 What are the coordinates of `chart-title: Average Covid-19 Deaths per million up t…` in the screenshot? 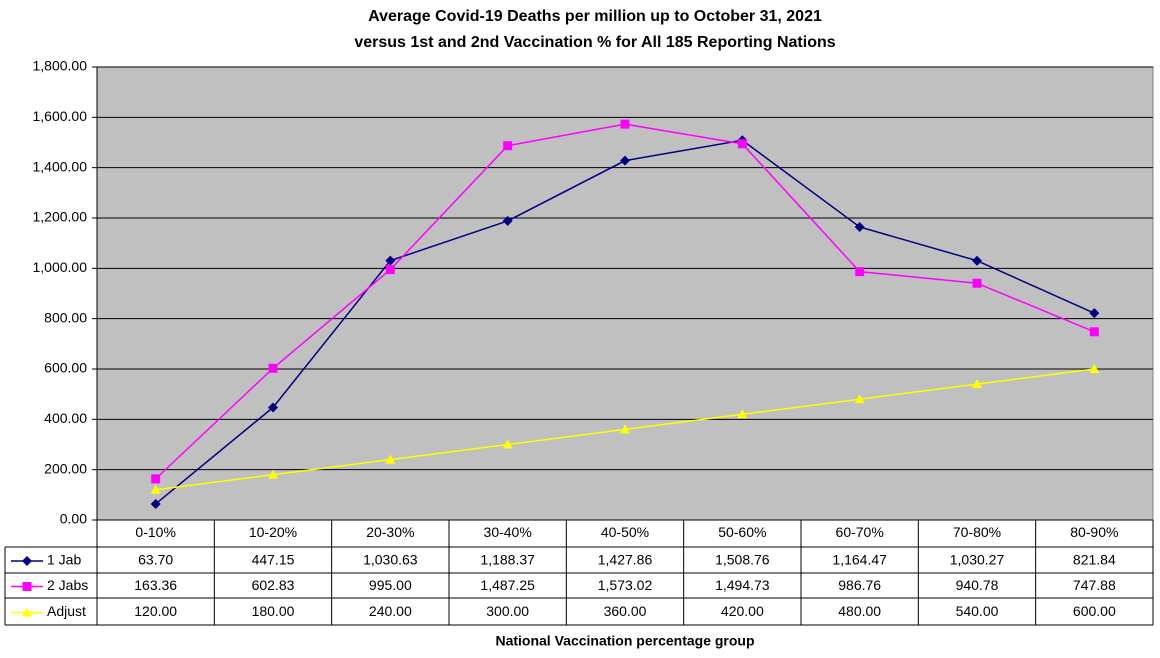 It's located at (595, 16).